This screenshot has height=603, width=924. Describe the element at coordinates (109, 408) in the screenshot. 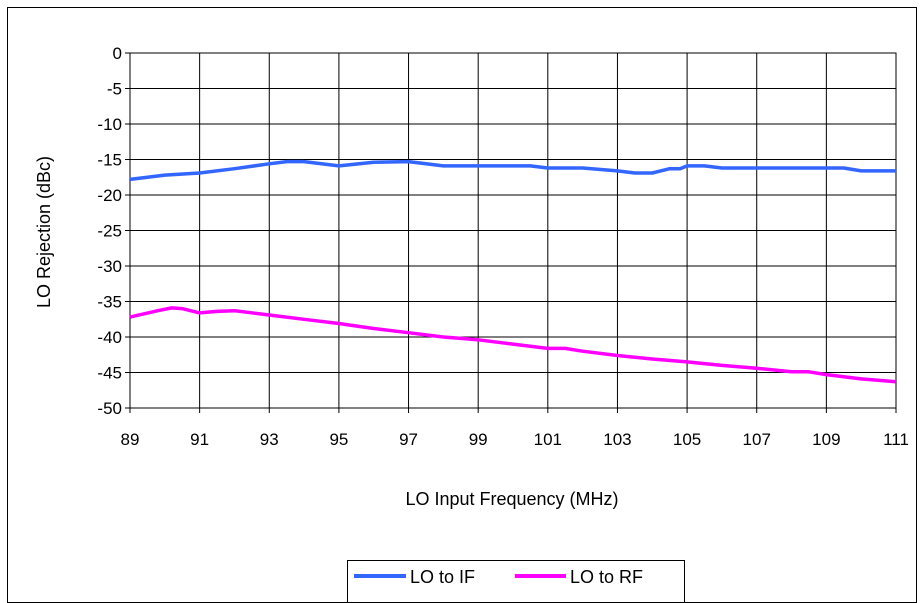

I see `y-tick-label: -50` at that location.